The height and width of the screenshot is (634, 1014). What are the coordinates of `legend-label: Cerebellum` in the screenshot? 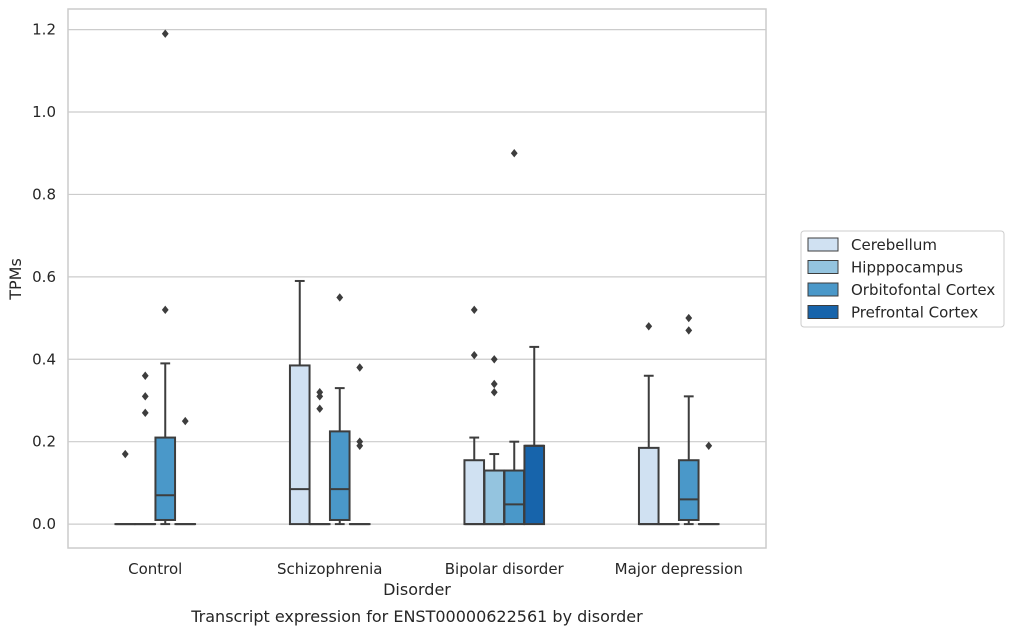 It's located at (894, 245).